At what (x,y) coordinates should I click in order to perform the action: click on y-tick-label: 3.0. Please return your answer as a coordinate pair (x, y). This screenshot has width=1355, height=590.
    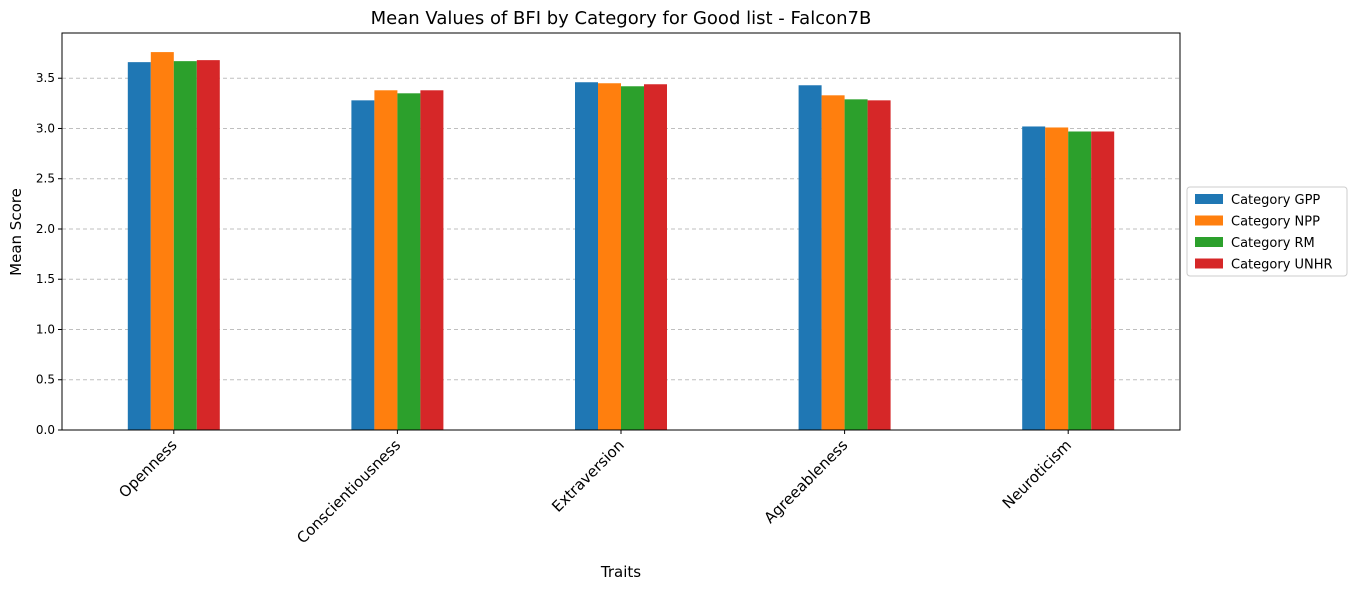
    Looking at the image, I should click on (45, 128).